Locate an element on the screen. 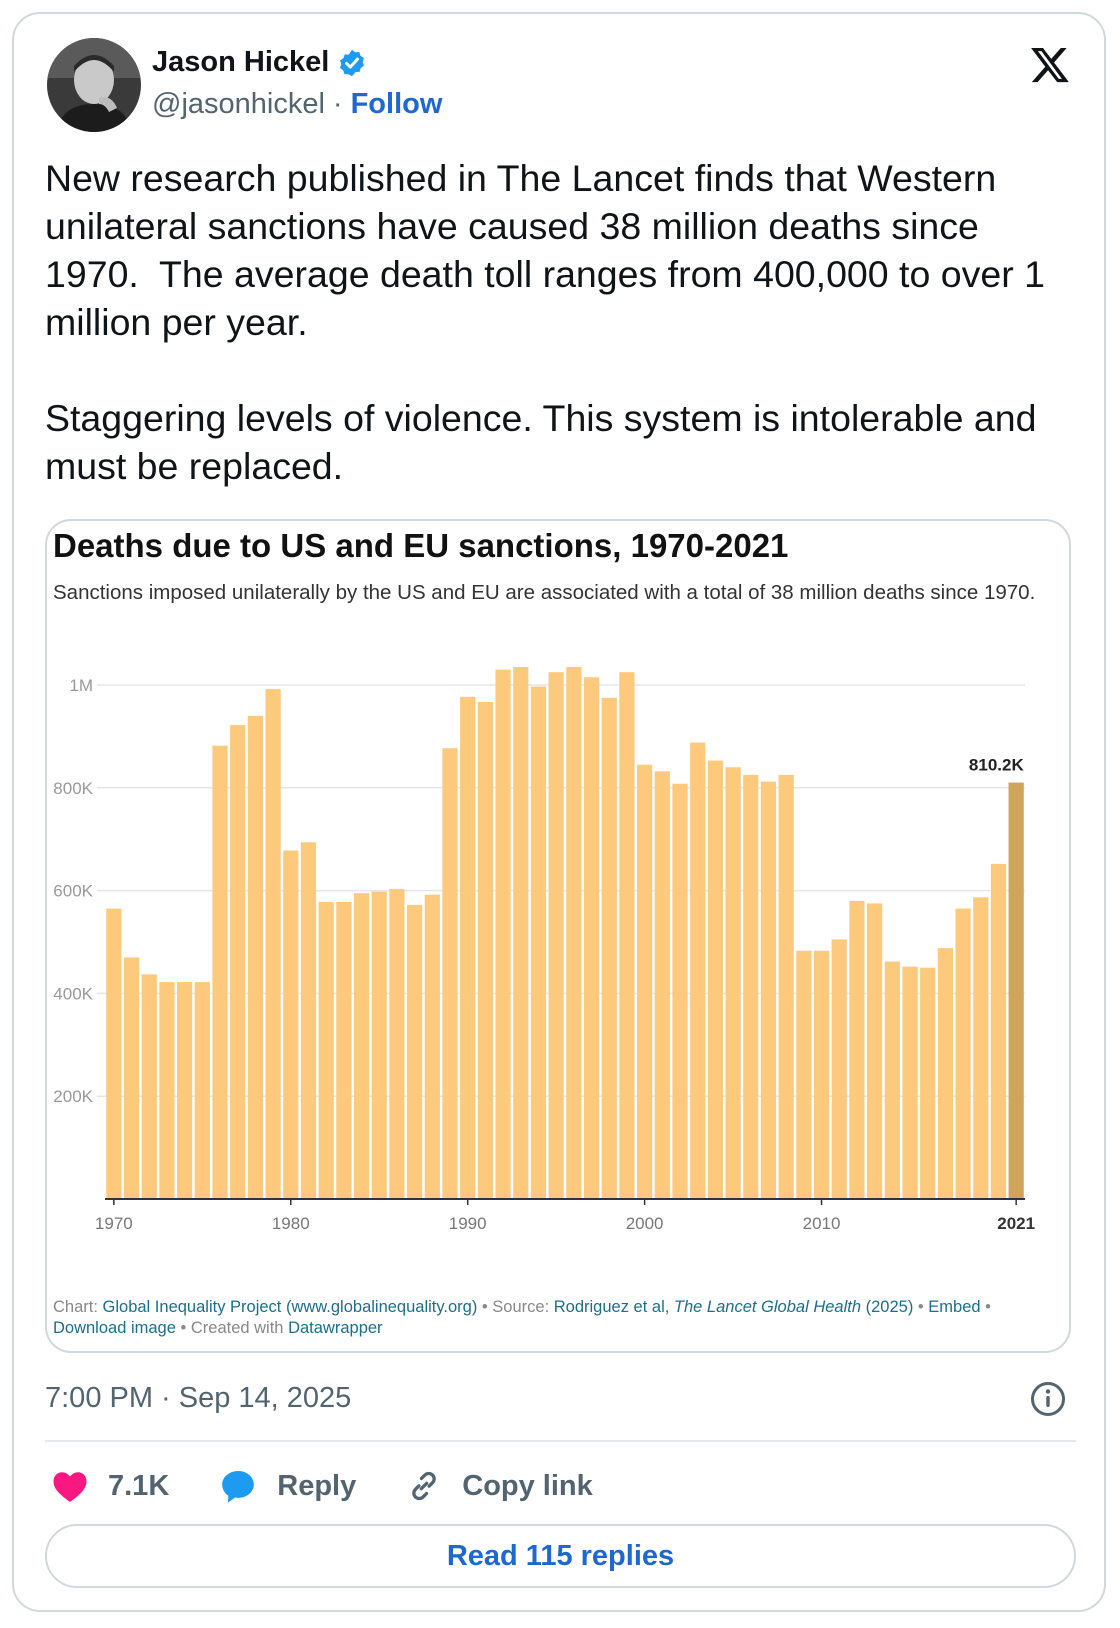 The height and width of the screenshot is (1628, 1120). author-handle-row: @jasonhickel · Follow is located at coordinates (297, 104).